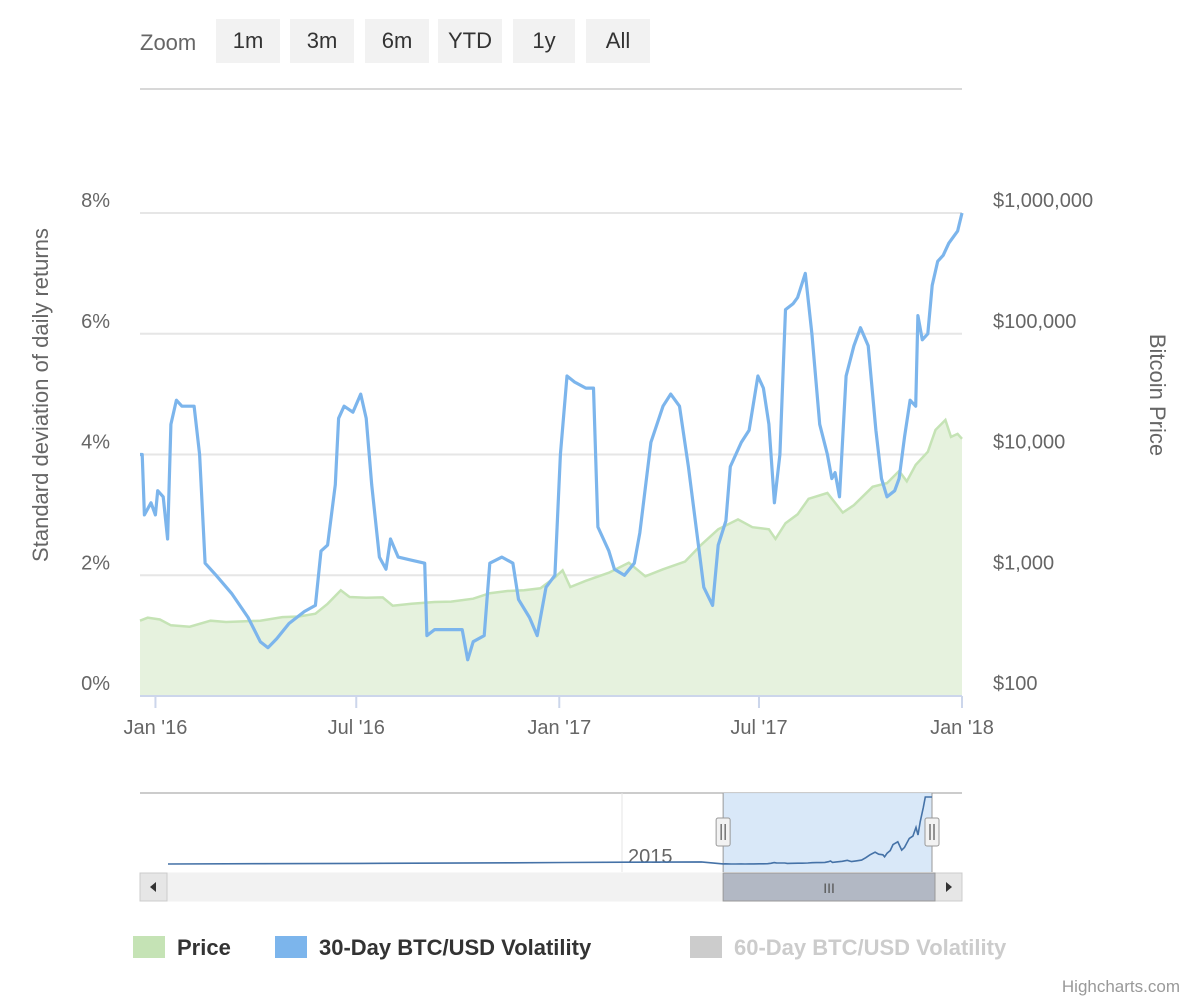 The width and height of the screenshot is (1200, 1000). I want to click on zoom-button-all: All, so click(618, 41).